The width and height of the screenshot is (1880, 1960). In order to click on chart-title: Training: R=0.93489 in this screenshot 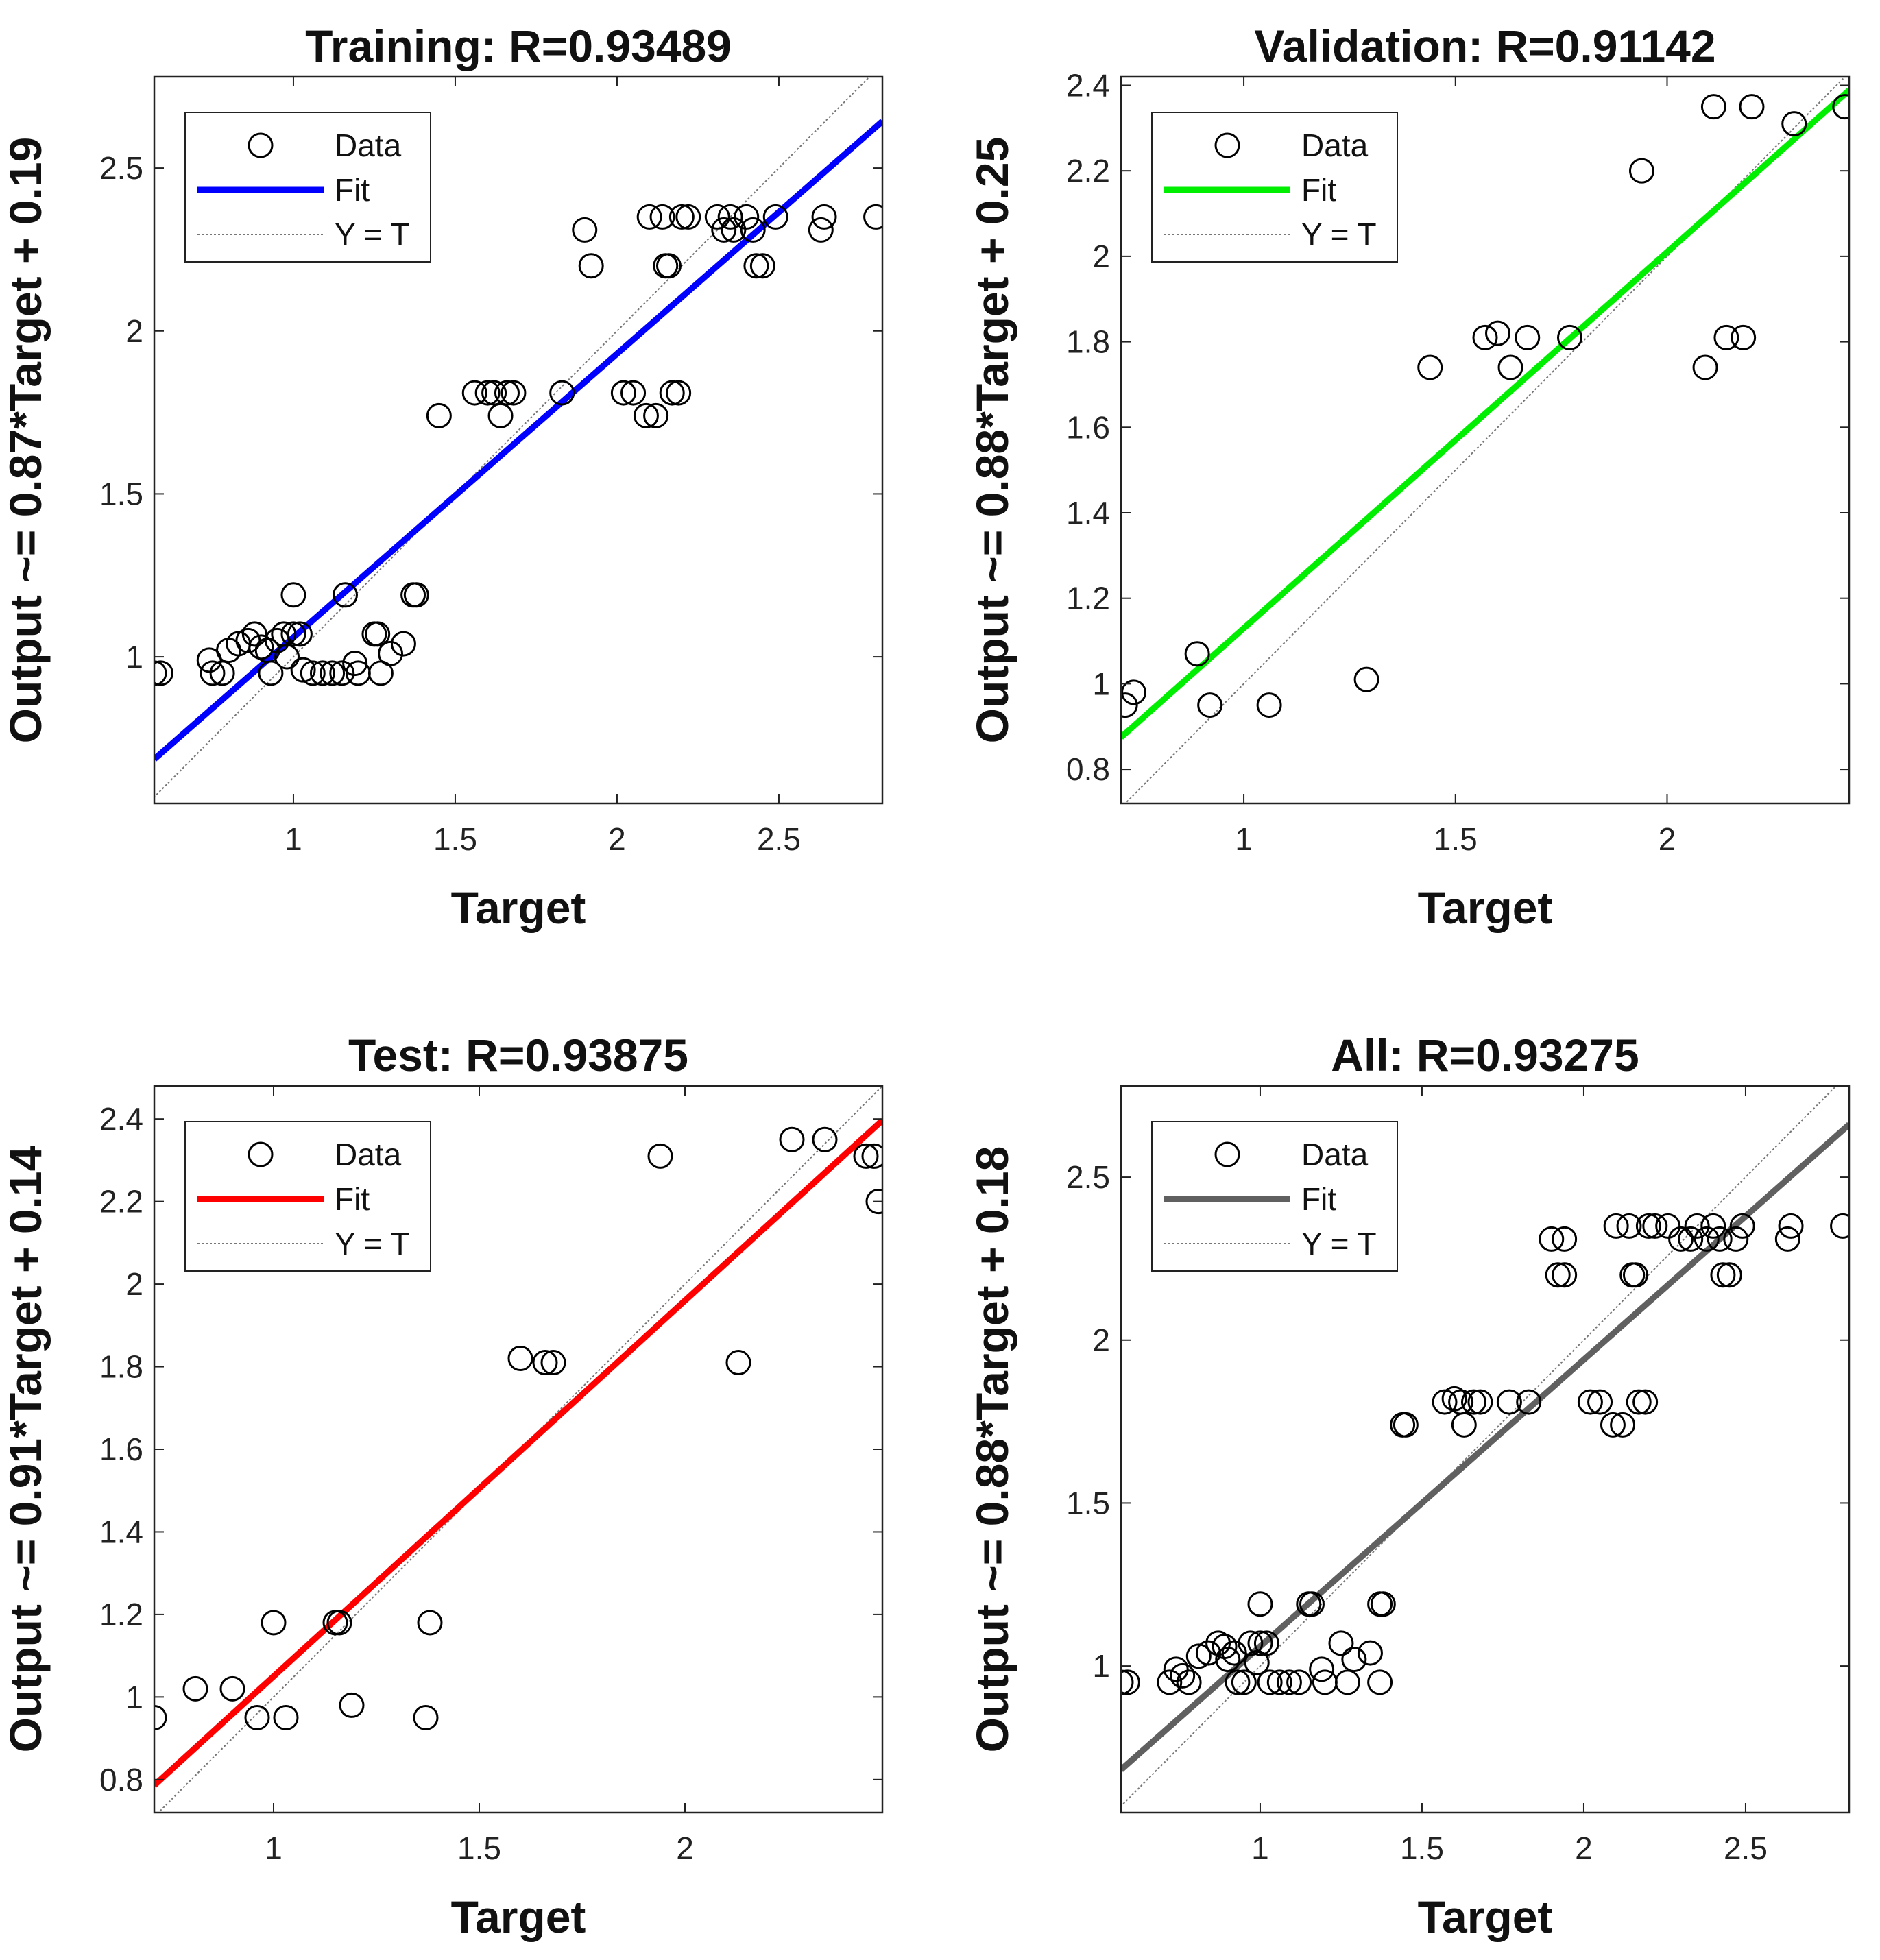, I will do `click(518, 46)`.